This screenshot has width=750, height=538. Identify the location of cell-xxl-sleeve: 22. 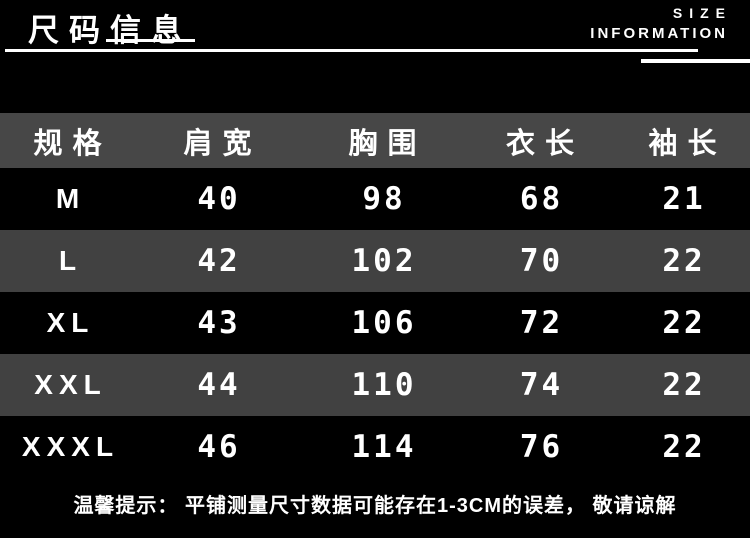
(684, 385).